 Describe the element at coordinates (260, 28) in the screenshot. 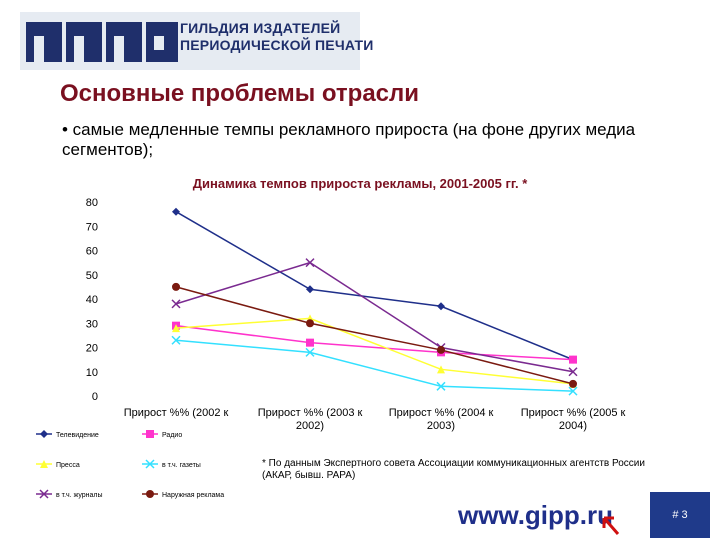

I see `org-name-line1: ГИЛЬДИЯ ИЗДАТЕЛЕЙ` at that location.